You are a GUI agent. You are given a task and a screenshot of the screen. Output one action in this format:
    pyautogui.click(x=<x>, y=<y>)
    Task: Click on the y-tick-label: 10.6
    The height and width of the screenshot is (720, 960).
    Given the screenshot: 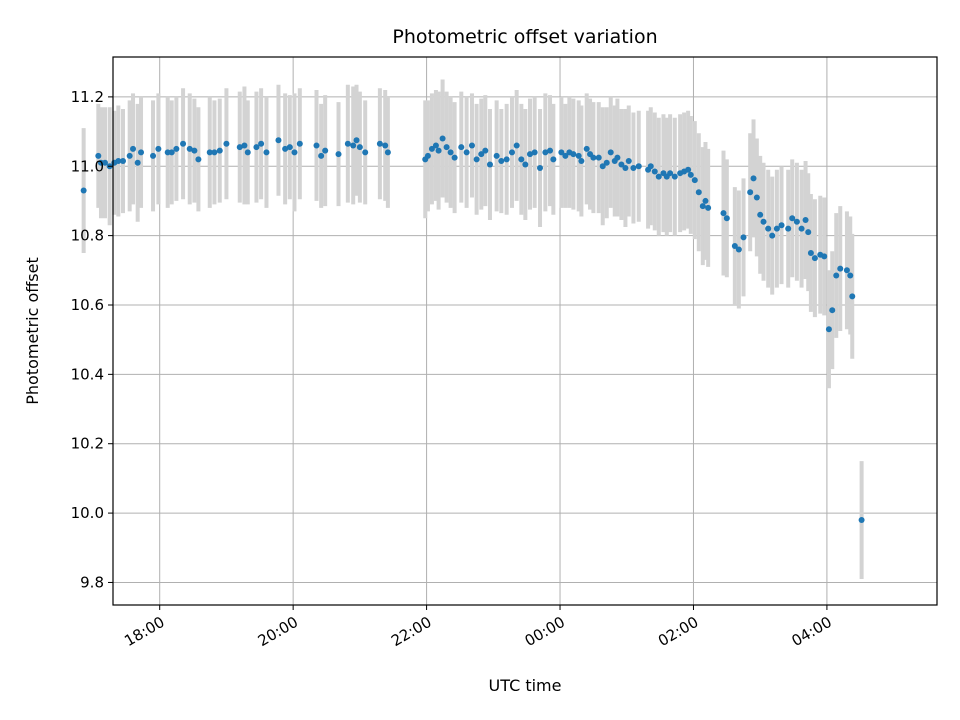 What is the action you would take?
    pyautogui.click(x=87, y=305)
    